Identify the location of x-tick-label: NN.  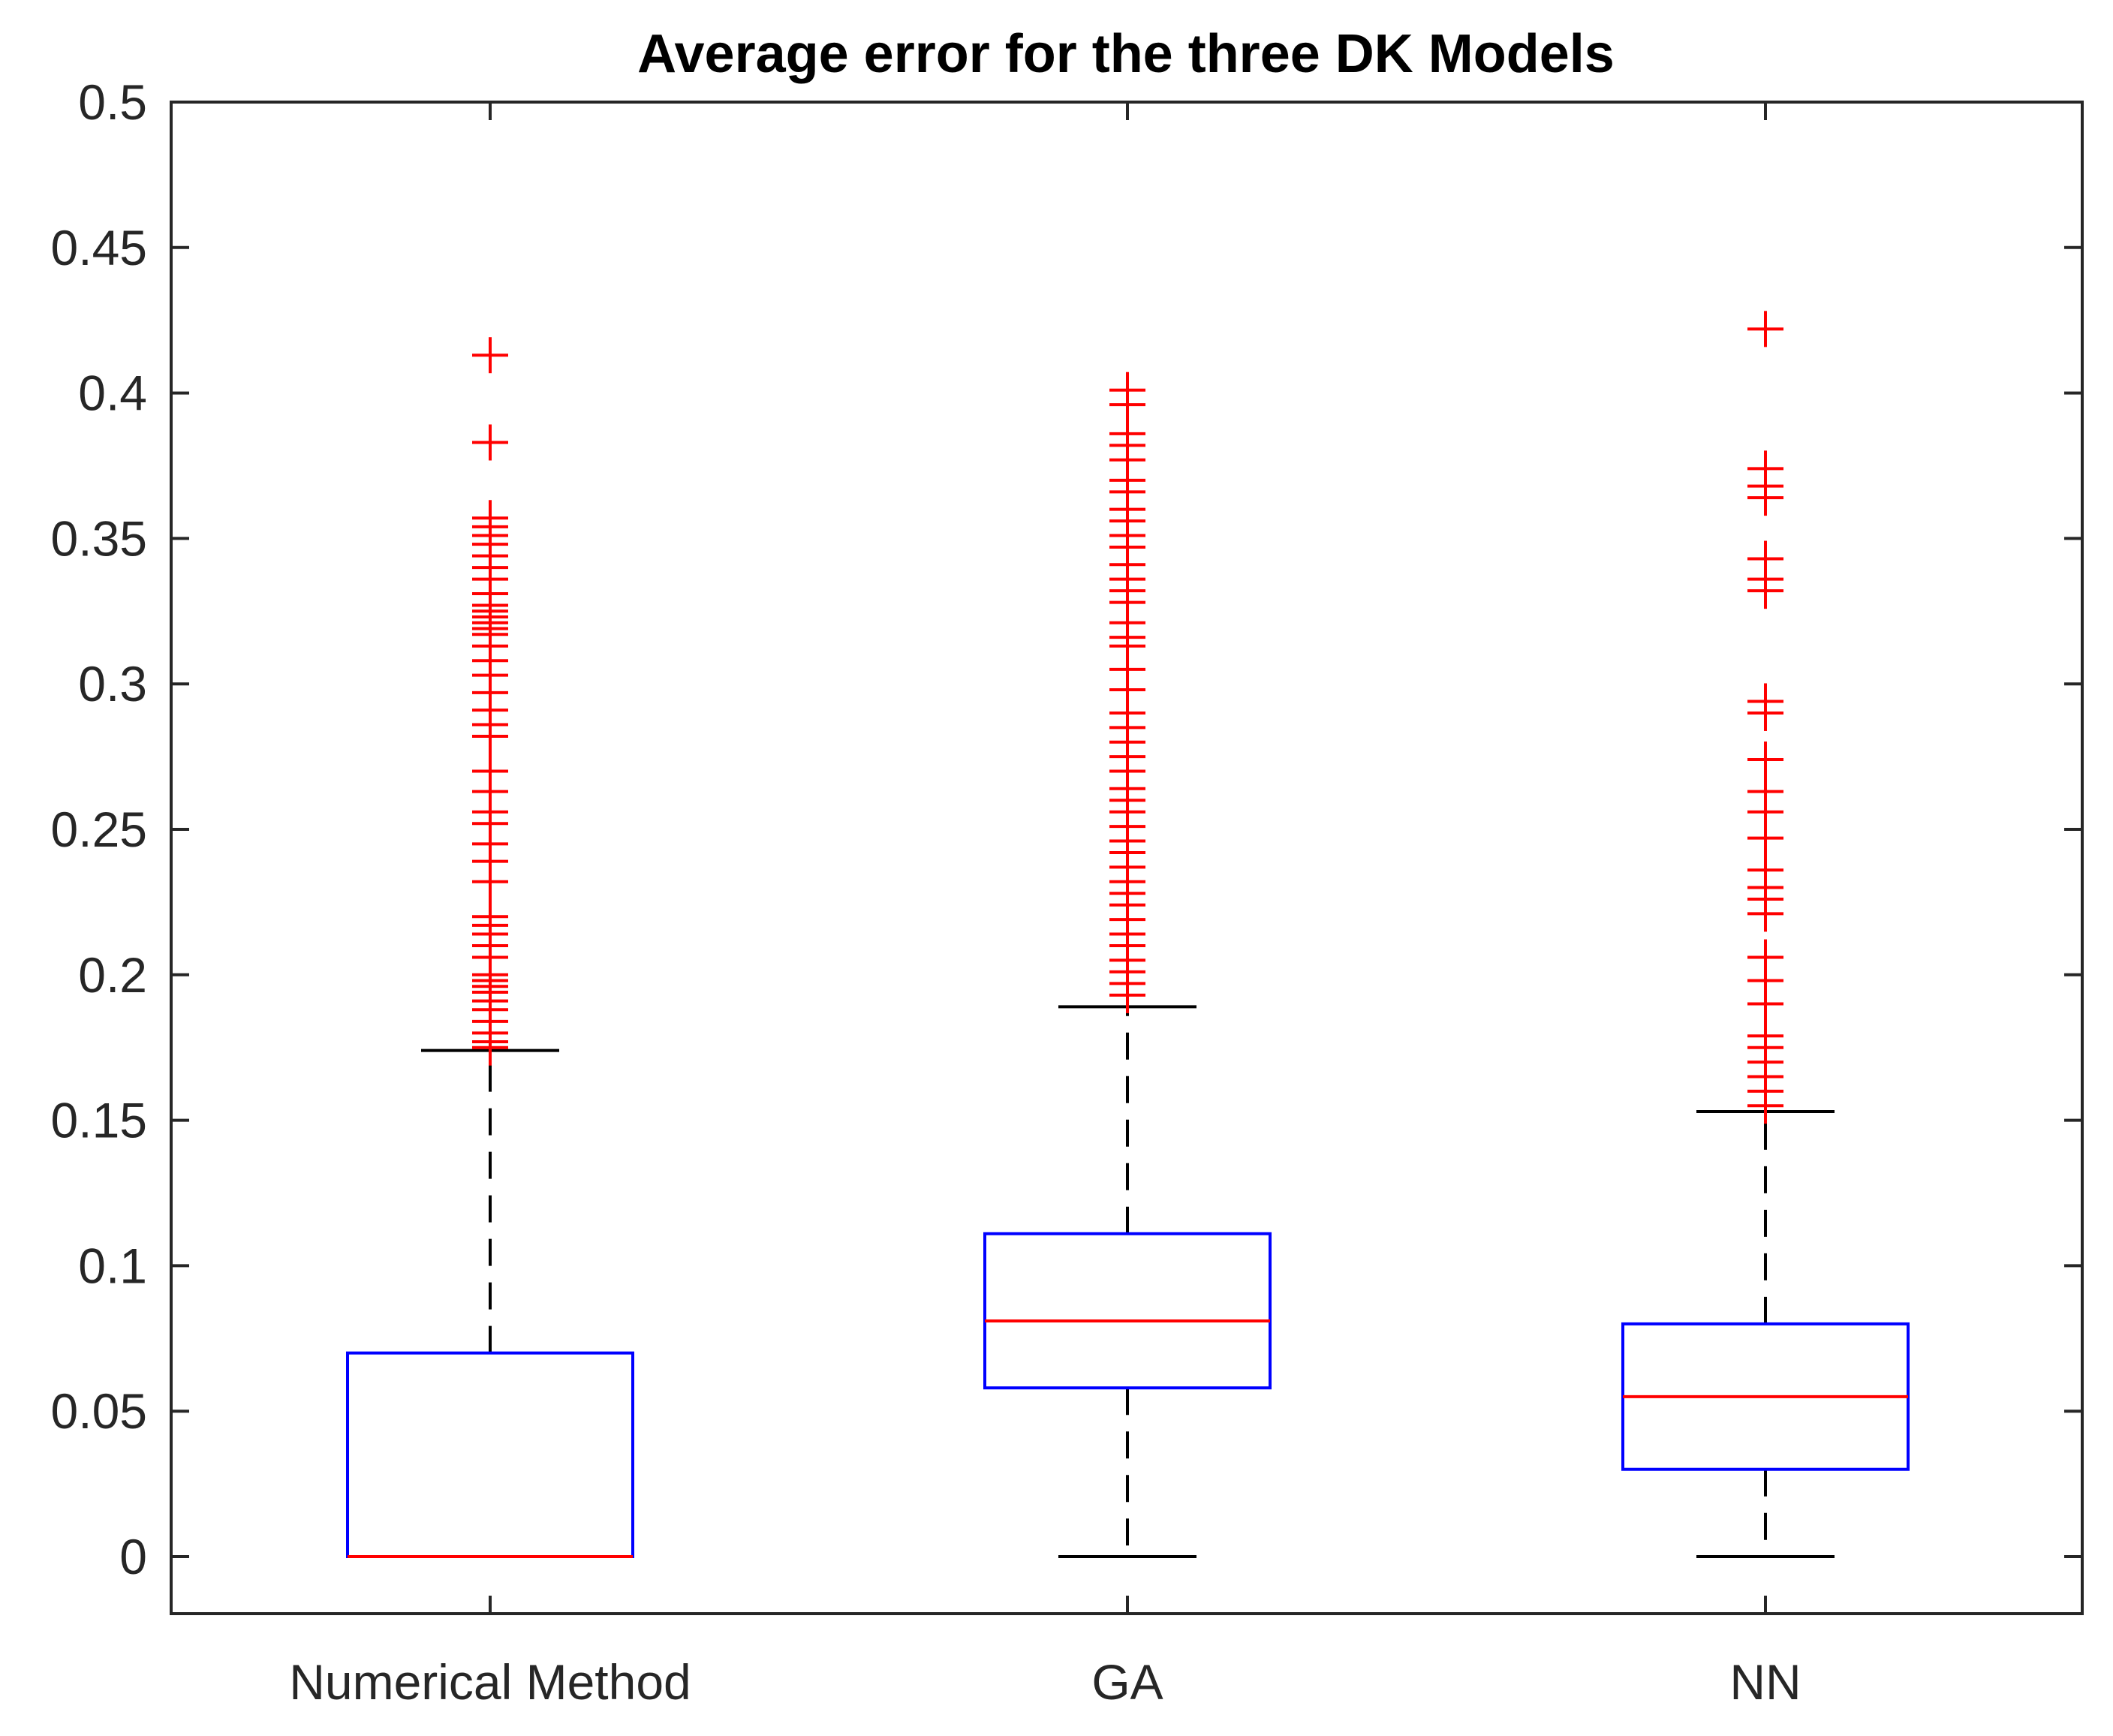
(1765, 1682).